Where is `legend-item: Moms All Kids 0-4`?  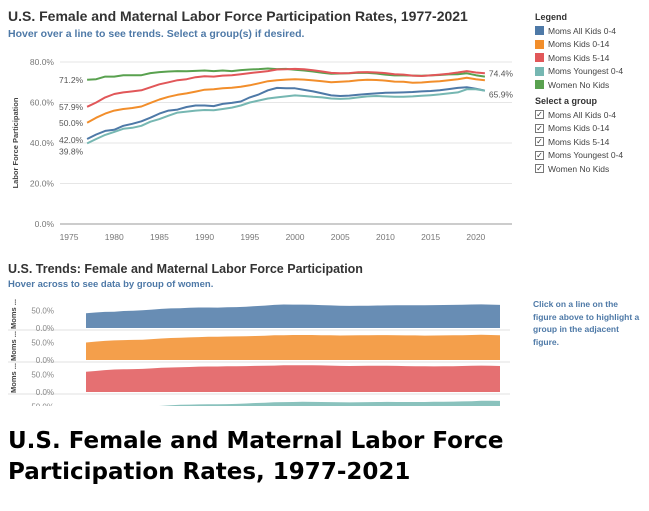
legend-item: Moms All Kids 0-4 is located at coordinates (579, 31).